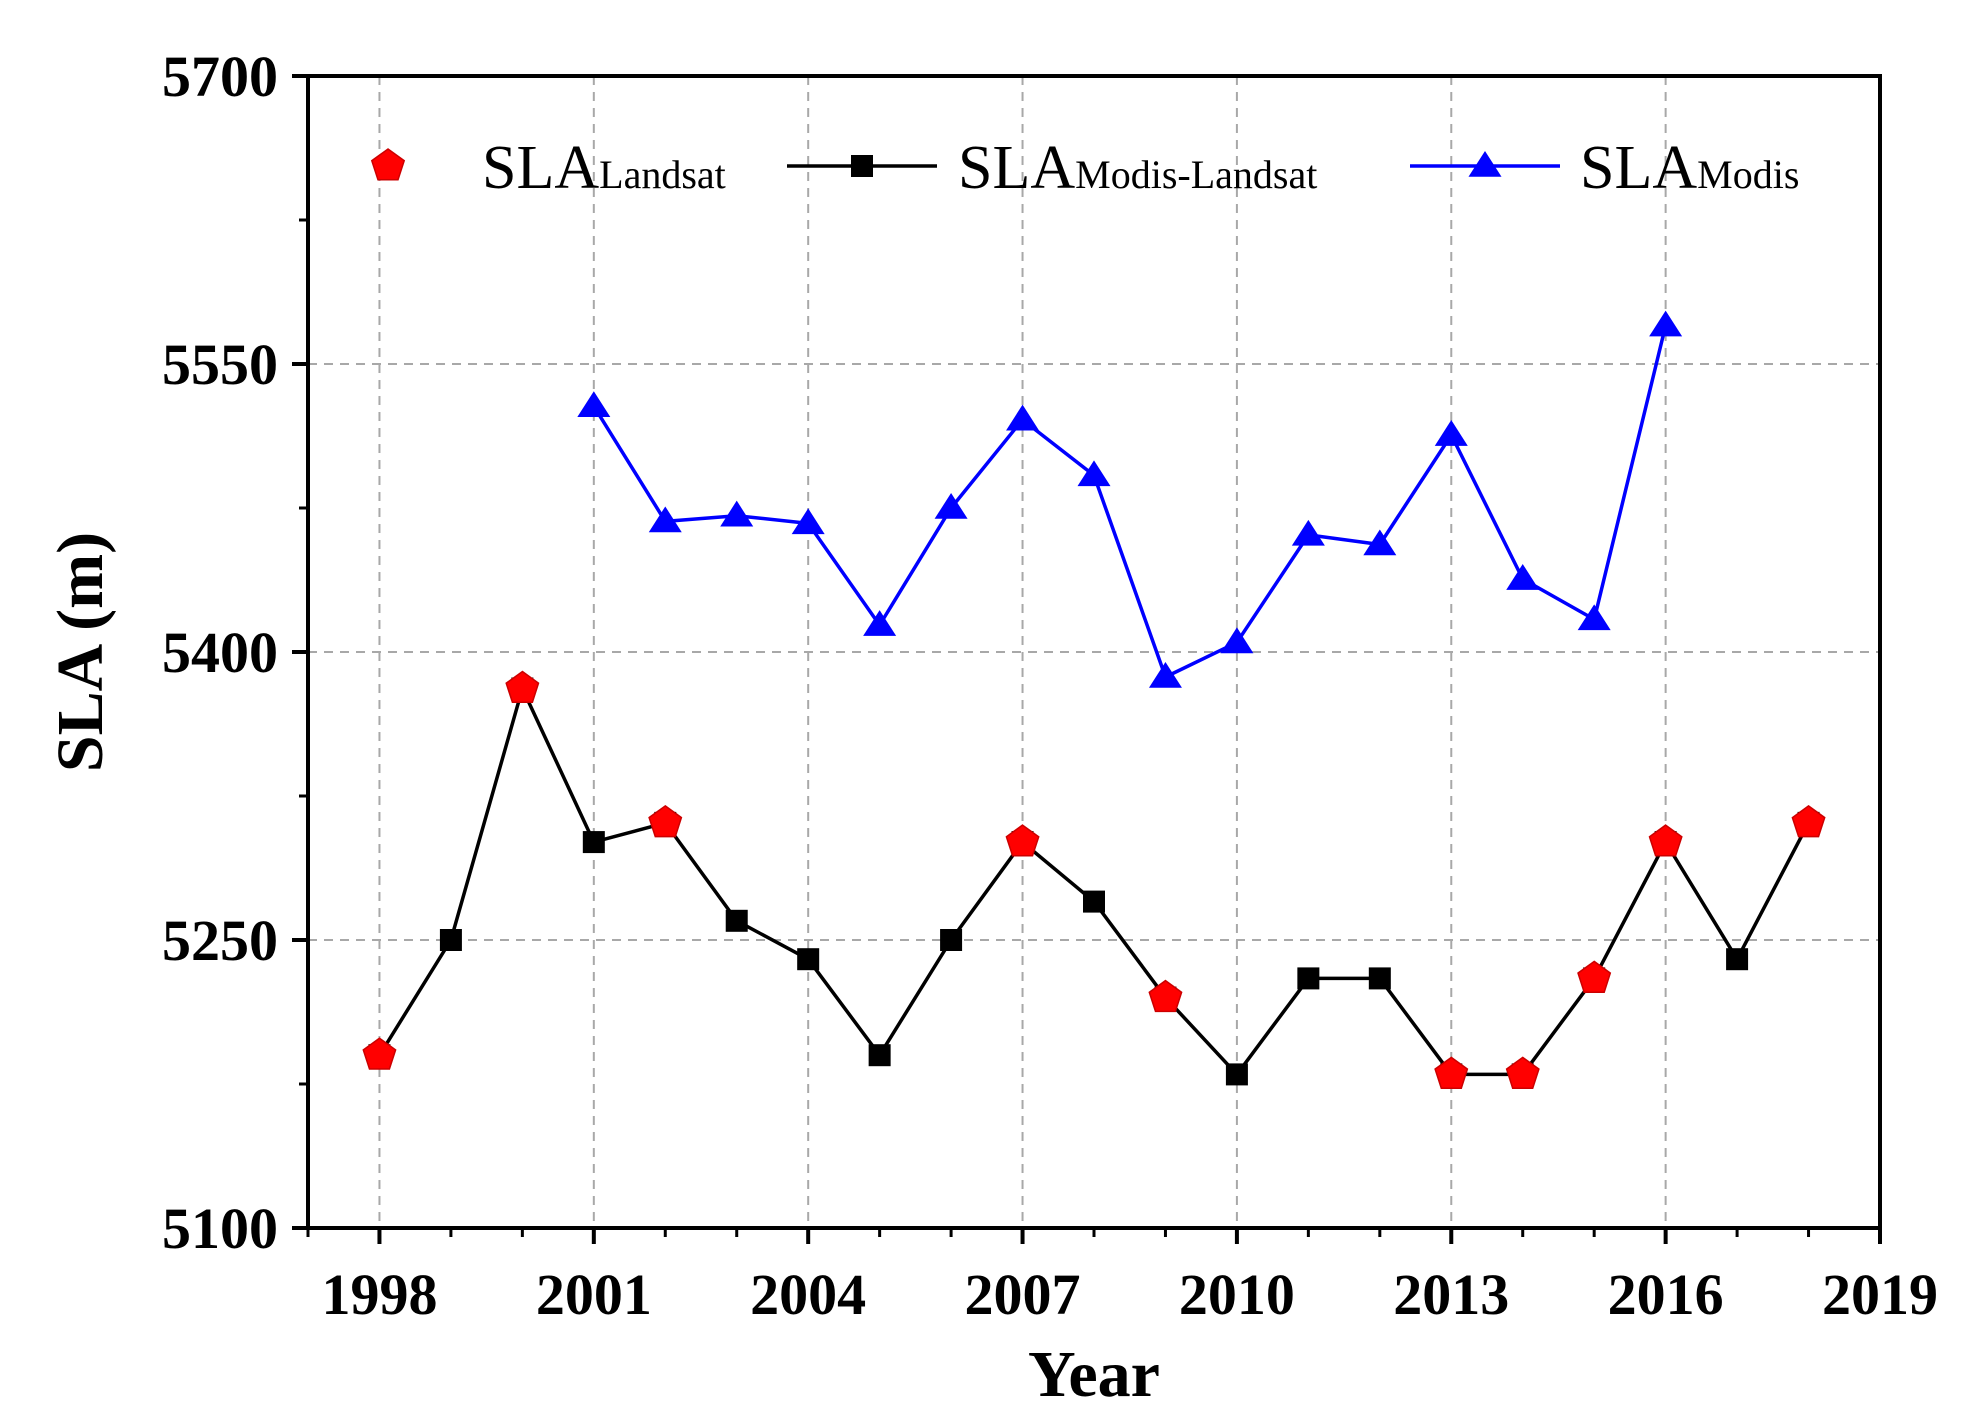 The width and height of the screenshot is (1974, 1427). What do you see at coordinates (379, 1294) in the screenshot?
I see `x-tick-label: 1998` at bounding box center [379, 1294].